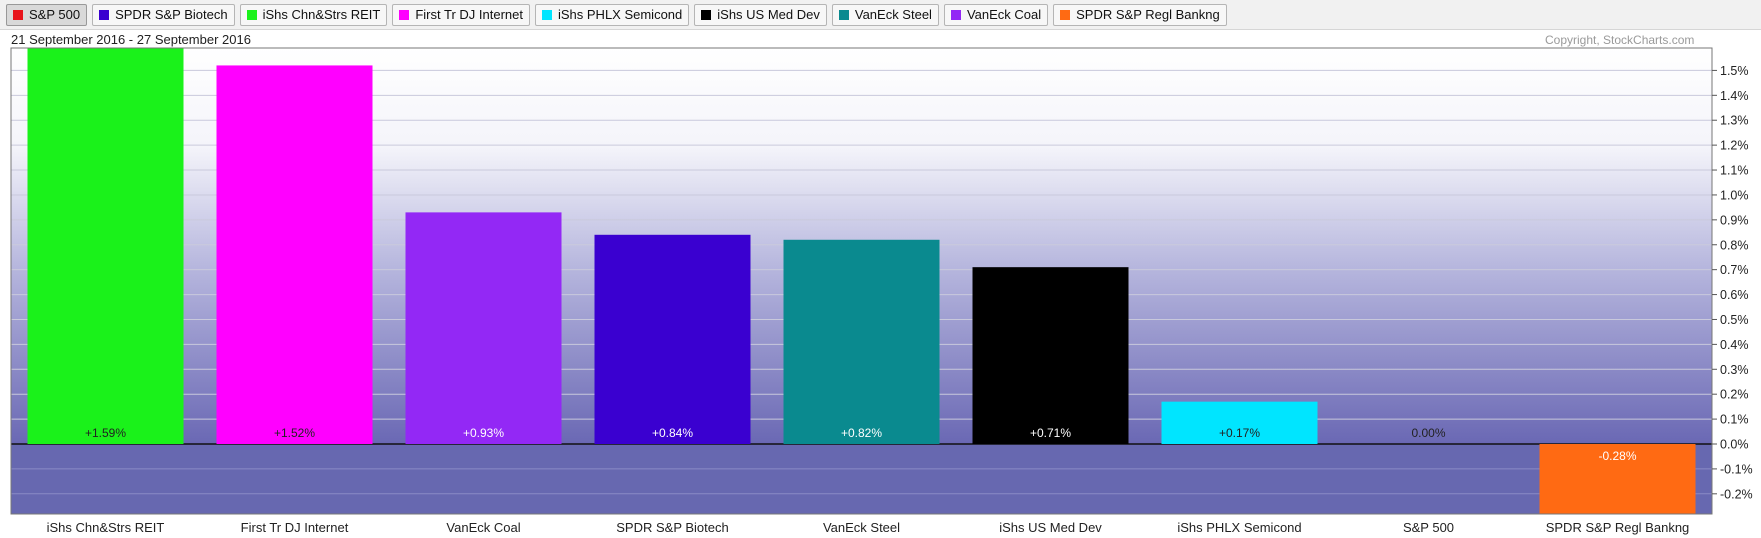  I want to click on bar-value-label: 0.00%, so click(1428, 433).